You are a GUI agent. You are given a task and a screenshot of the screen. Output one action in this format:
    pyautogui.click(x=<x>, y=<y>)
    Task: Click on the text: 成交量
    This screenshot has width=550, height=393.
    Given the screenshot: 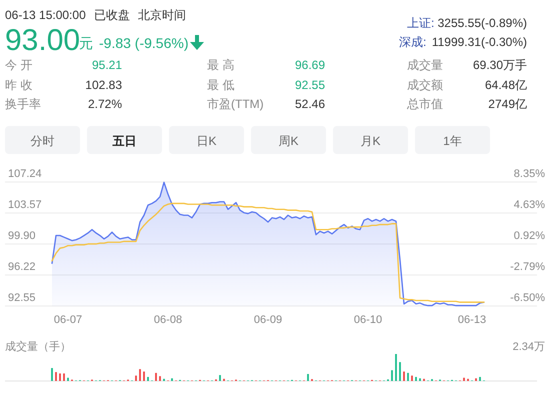 What is the action you would take?
    pyautogui.click(x=425, y=65)
    